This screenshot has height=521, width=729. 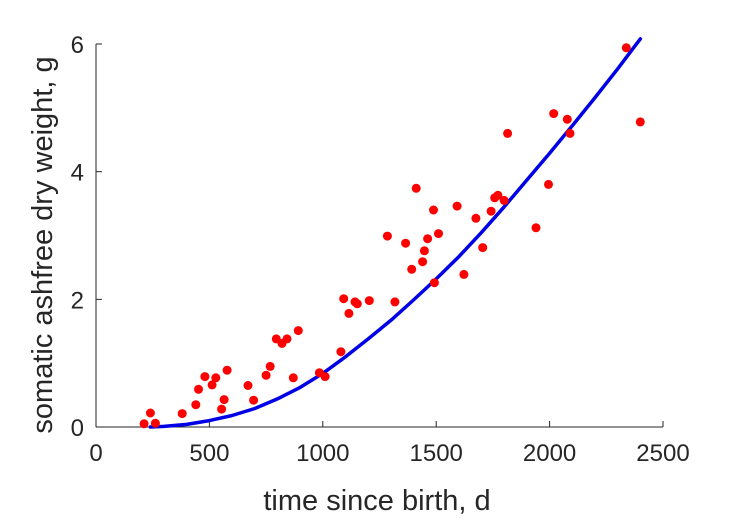 I want to click on x-tick-label: 500, so click(x=209, y=453).